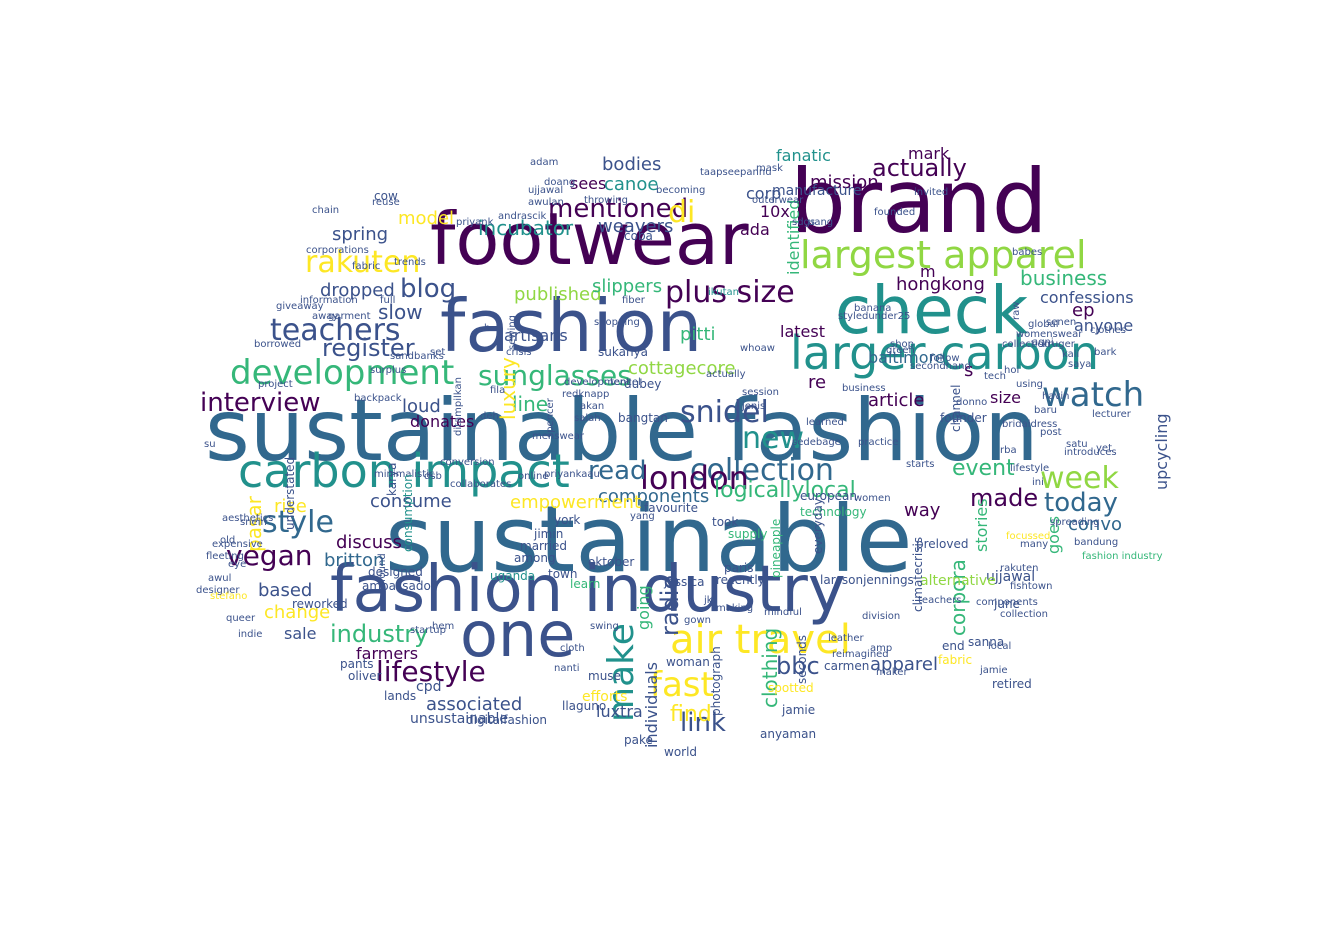 The image size is (1334, 945). I want to click on cloud-word: pake, so click(638, 740).